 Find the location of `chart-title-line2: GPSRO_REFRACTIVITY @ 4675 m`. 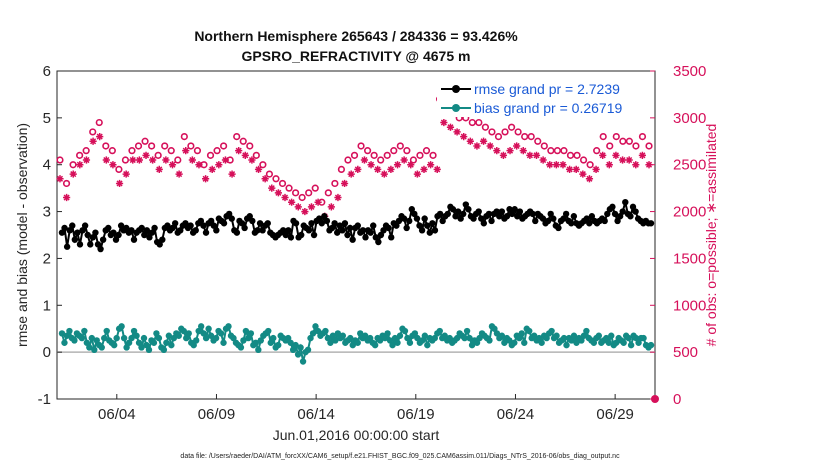

chart-title-line2: GPSRO_REFRACTIVITY @ 4675 m is located at coordinates (356, 56).